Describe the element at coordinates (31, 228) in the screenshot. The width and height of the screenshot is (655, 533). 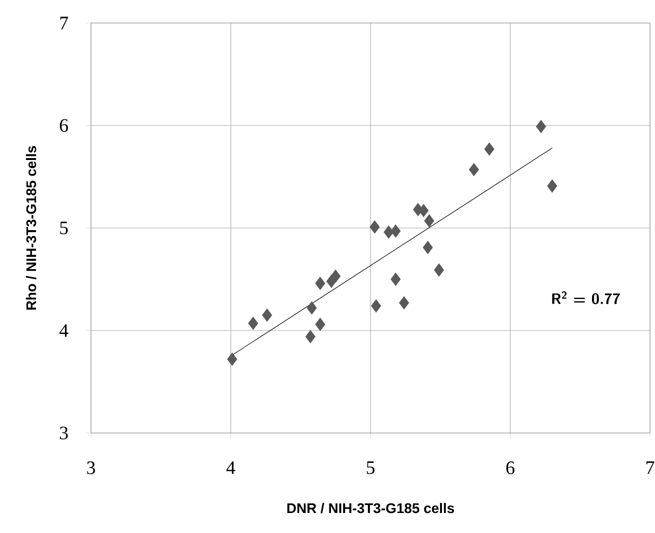
I see `y-axis-title: Rho / NIH-3T3-G185 cells` at that location.